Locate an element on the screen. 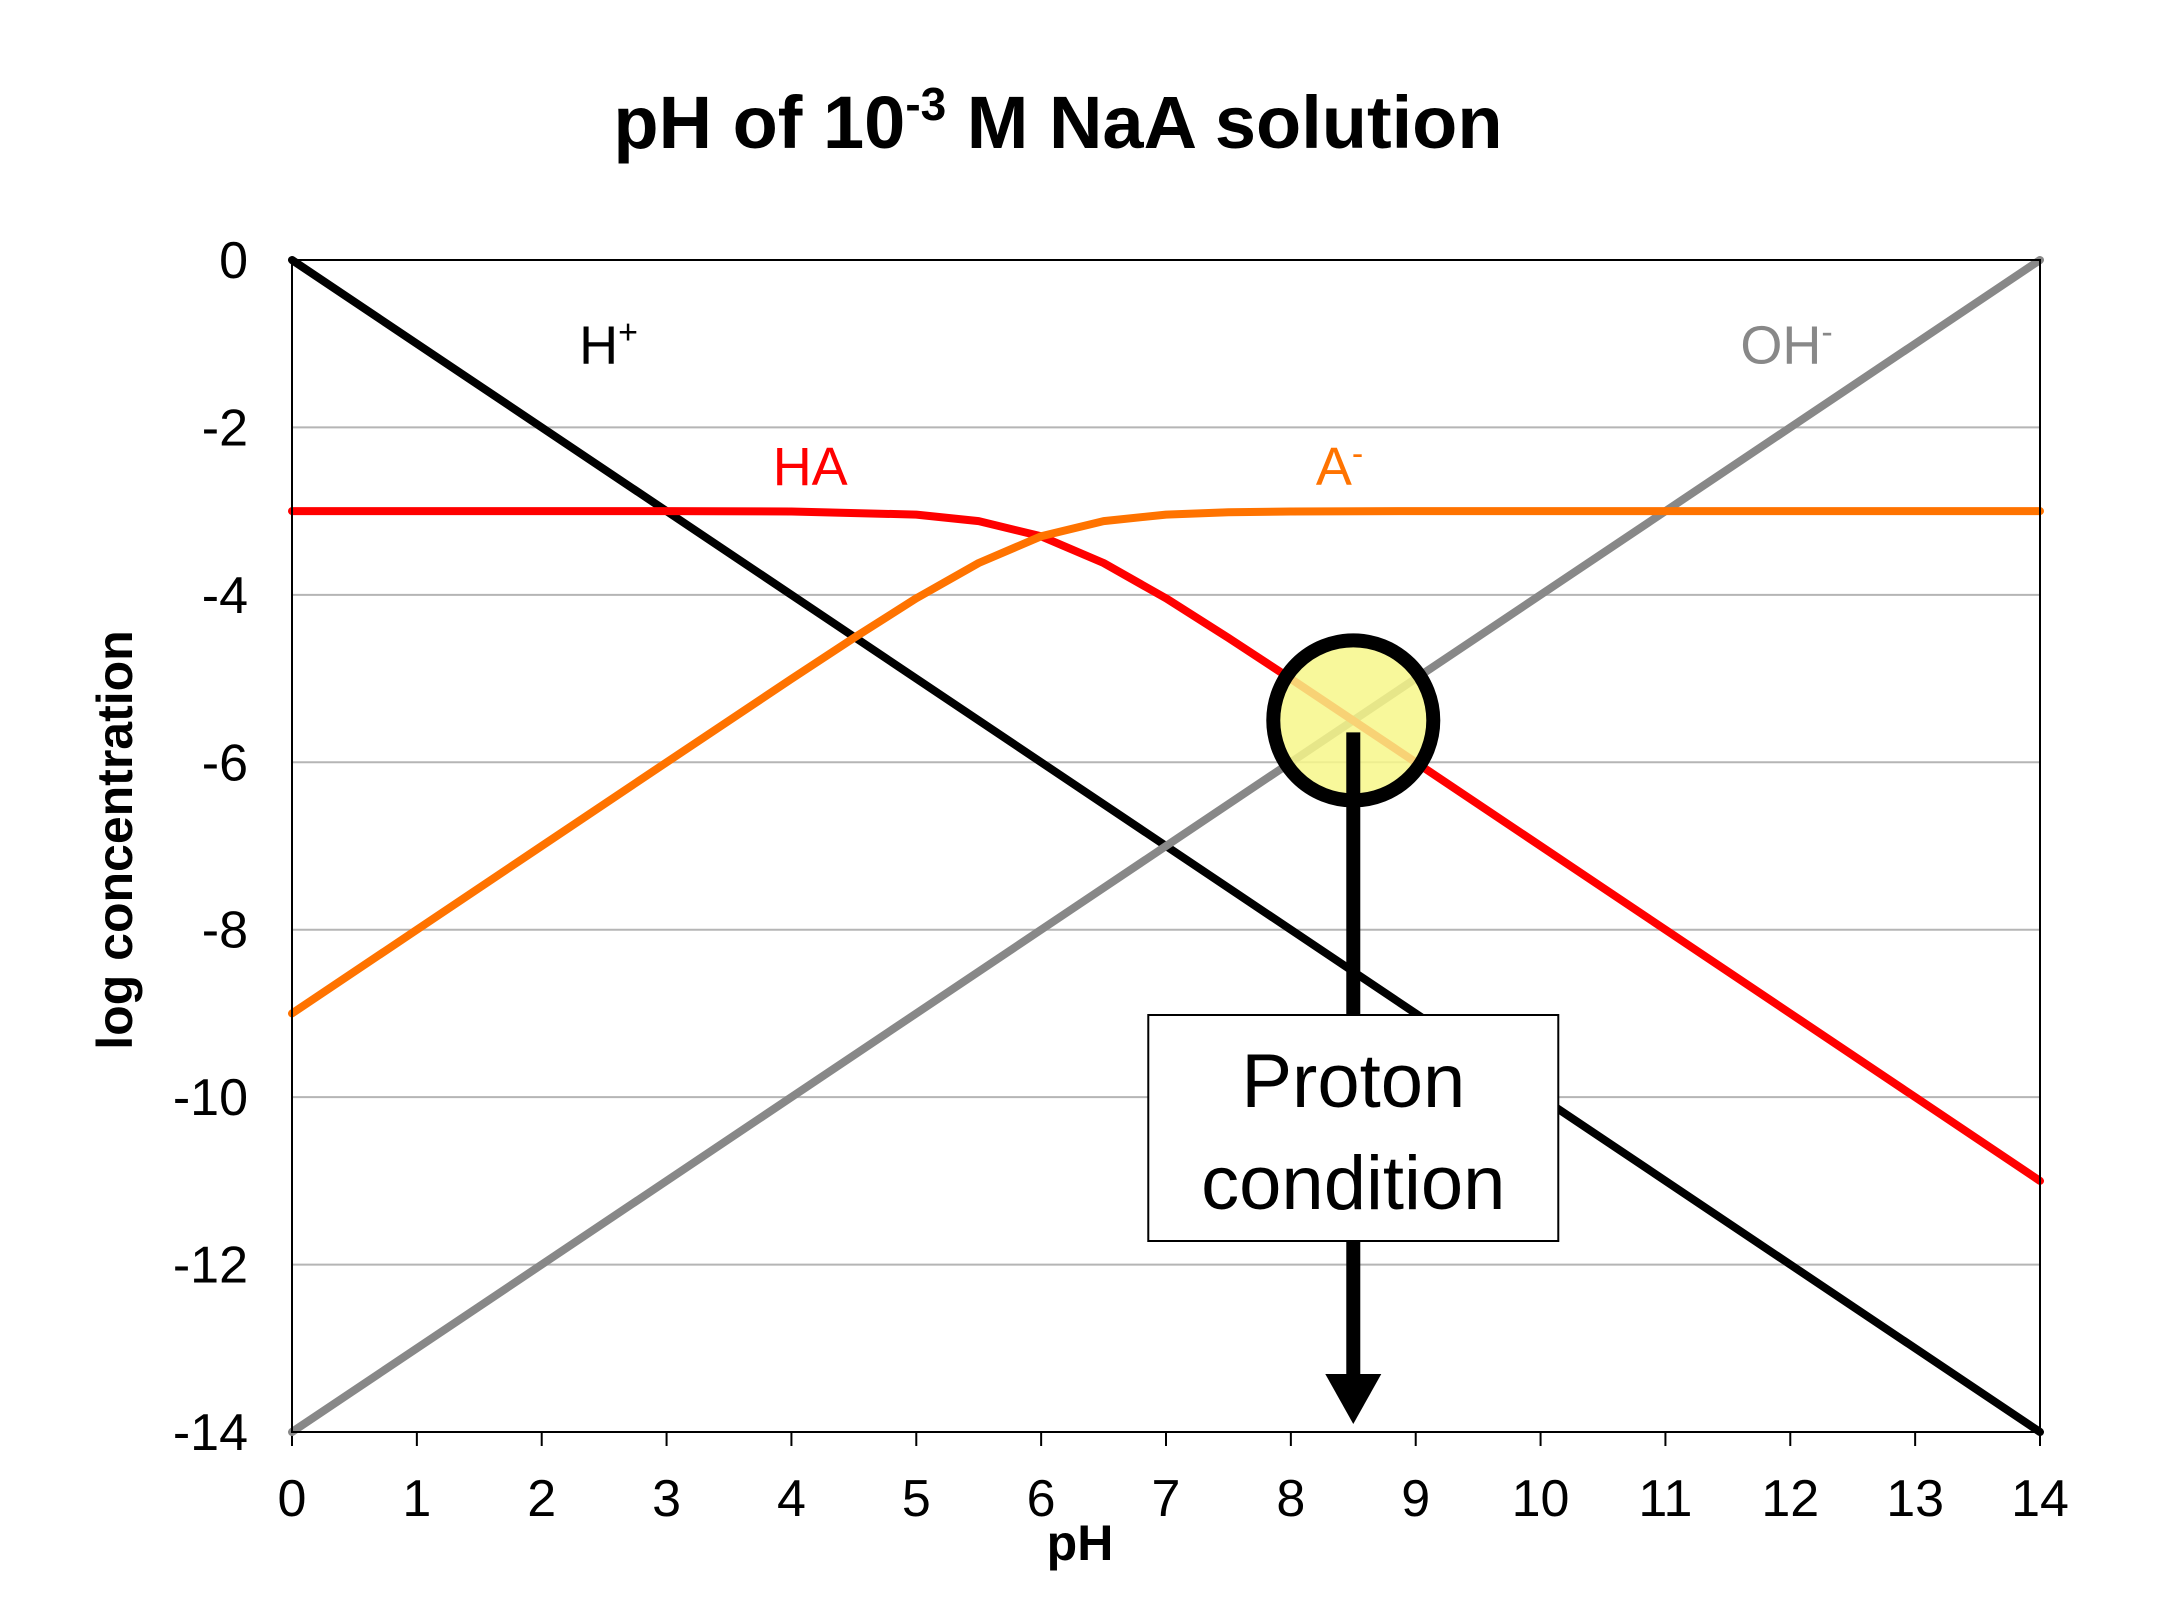 The height and width of the screenshot is (1620, 2160). x-axis-ticks: 0 1 2 3 4 5 6 7 8 9 10 11 12 13 14 is located at coordinates (1173, 1480).